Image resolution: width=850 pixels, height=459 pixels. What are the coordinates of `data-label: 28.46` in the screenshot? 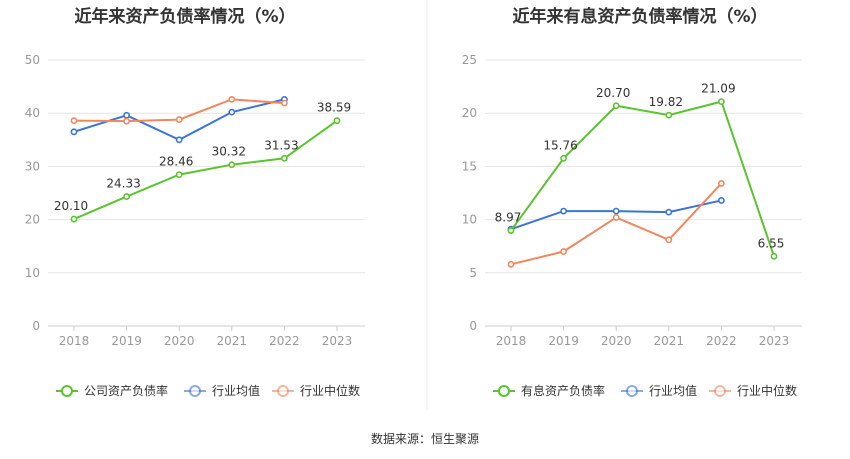 It's located at (176, 162).